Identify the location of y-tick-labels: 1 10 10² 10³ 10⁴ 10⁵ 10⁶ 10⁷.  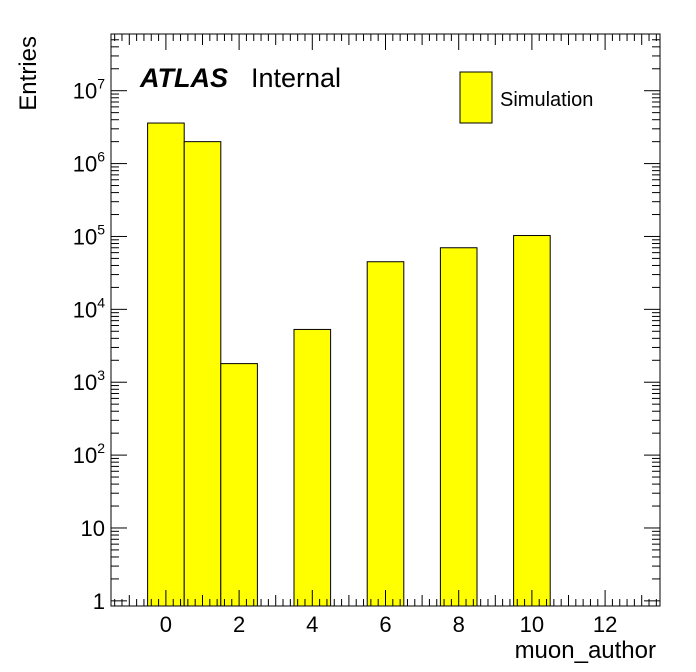
(89, 345).